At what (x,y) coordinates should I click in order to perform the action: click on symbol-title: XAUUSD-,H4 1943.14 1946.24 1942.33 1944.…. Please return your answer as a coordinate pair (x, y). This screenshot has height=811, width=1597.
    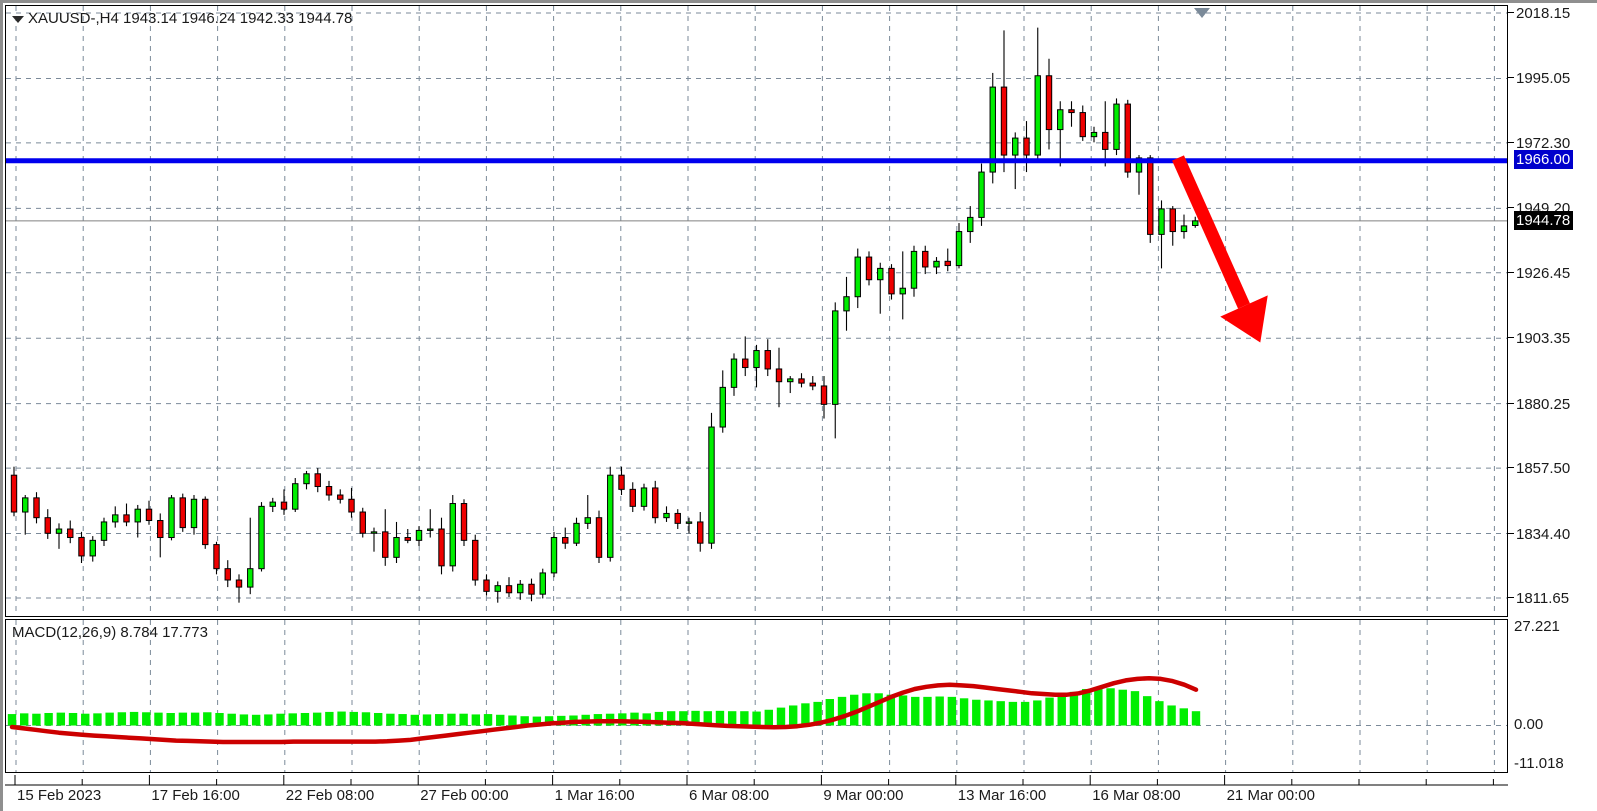
    Looking at the image, I should click on (190, 18).